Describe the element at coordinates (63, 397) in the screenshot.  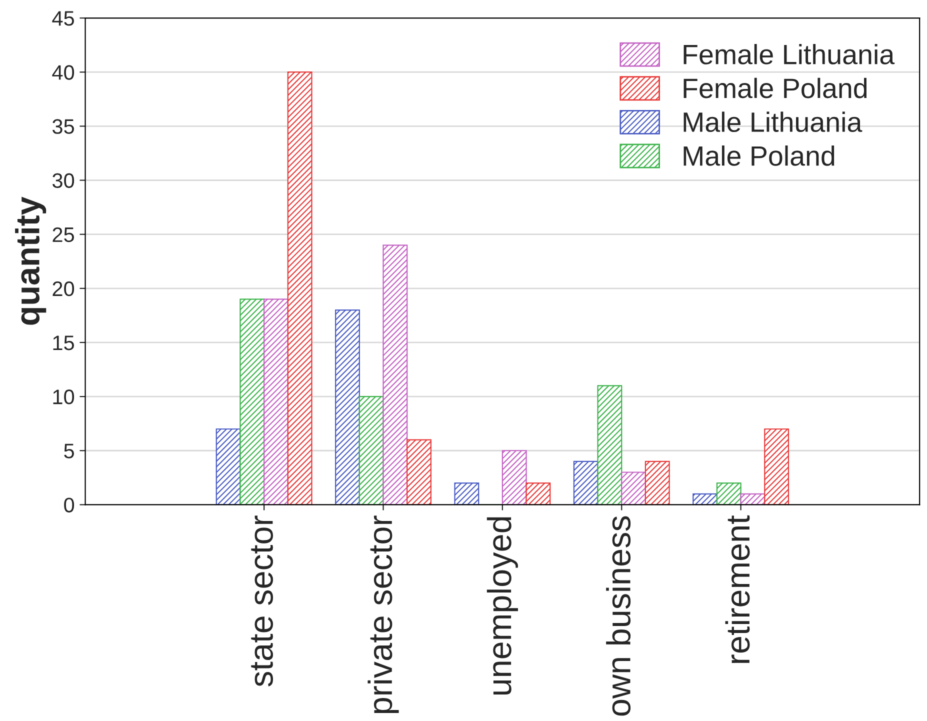
I see `y-tick-label: 10` at that location.